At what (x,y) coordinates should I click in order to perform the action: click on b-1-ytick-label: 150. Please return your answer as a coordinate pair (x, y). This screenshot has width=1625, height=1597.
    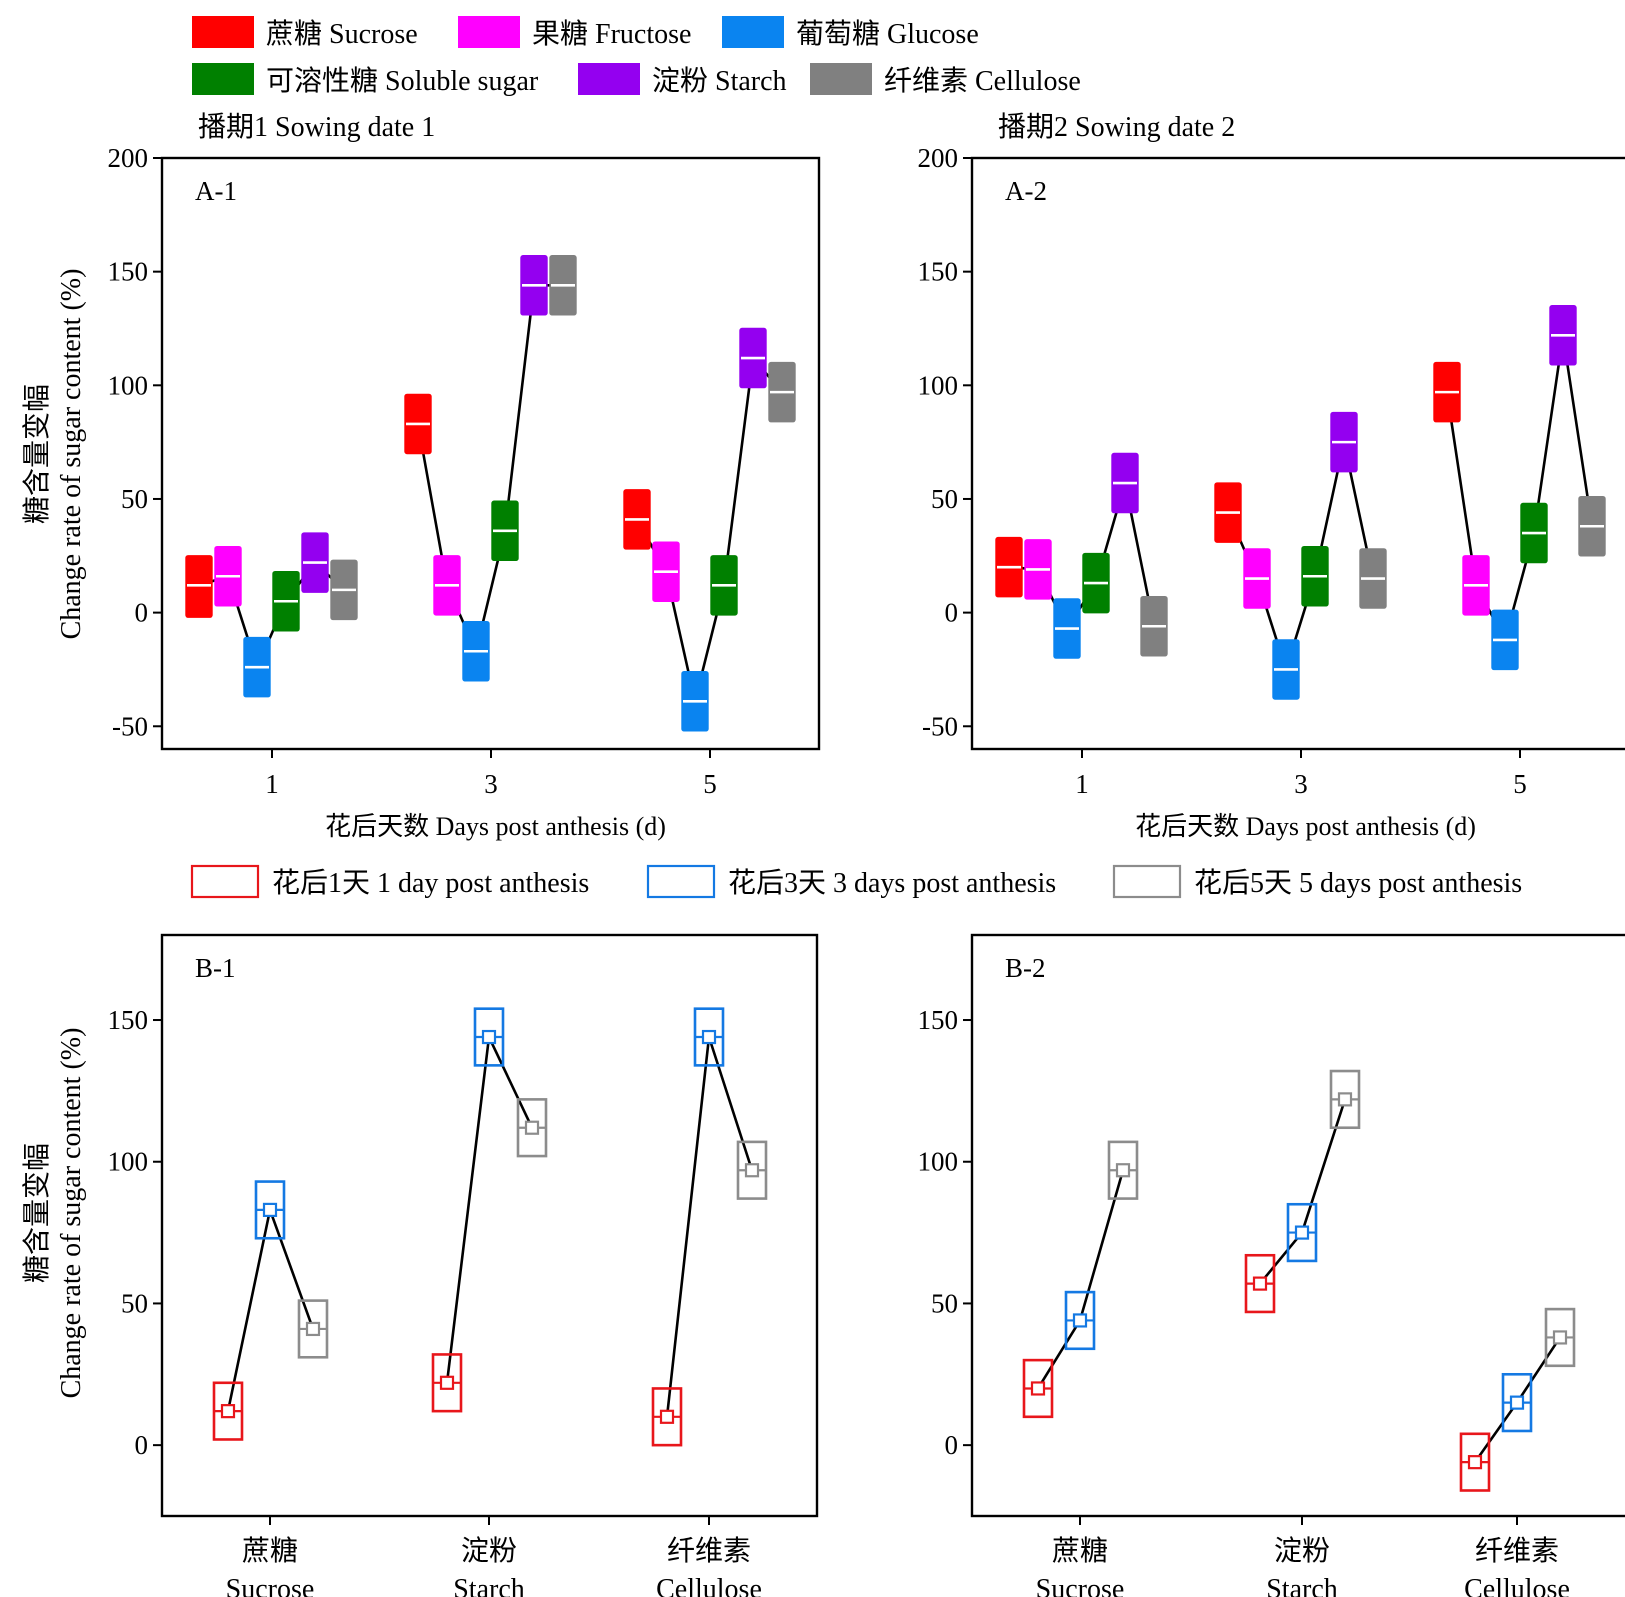
    Looking at the image, I should click on (128, 1020).